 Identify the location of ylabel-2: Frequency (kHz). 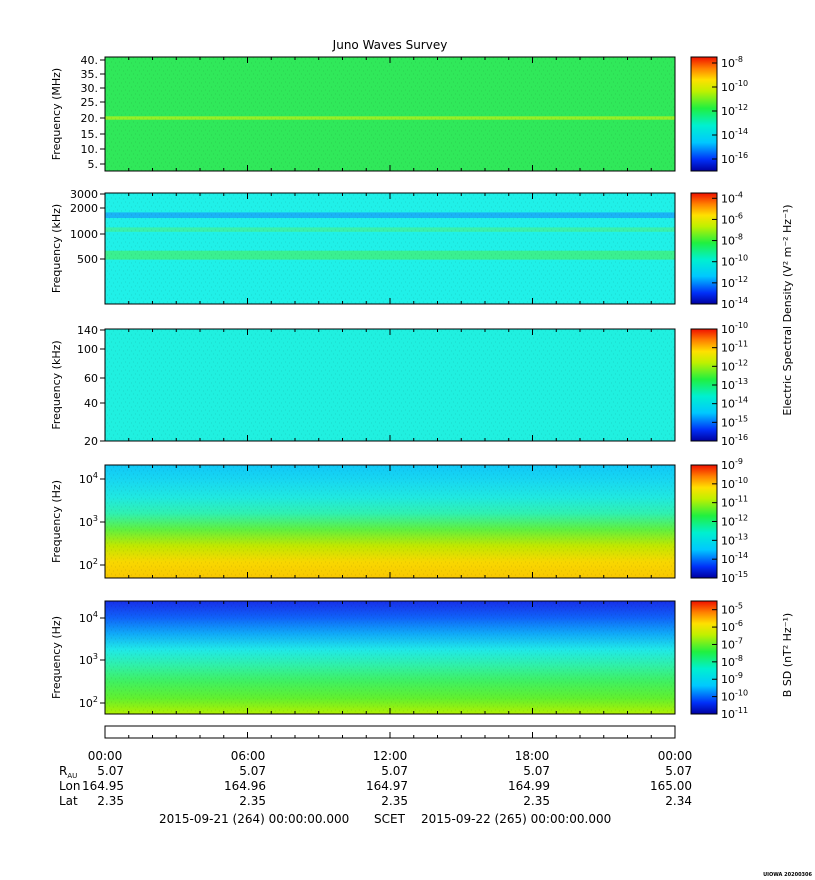
(56, 248).